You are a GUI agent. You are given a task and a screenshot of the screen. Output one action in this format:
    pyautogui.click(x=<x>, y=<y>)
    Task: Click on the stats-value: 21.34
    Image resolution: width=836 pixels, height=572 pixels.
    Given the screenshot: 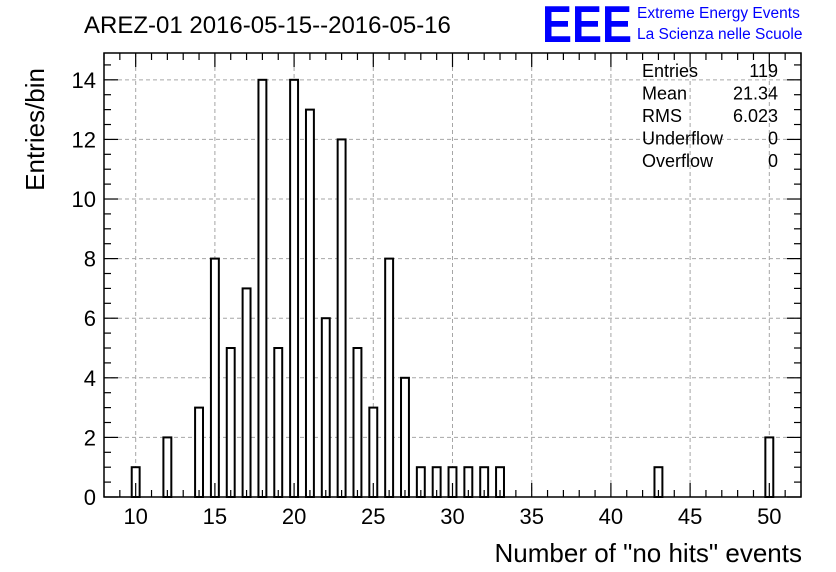 What is the action you would take?
    pyautogui.click(x=755, y=94)
    